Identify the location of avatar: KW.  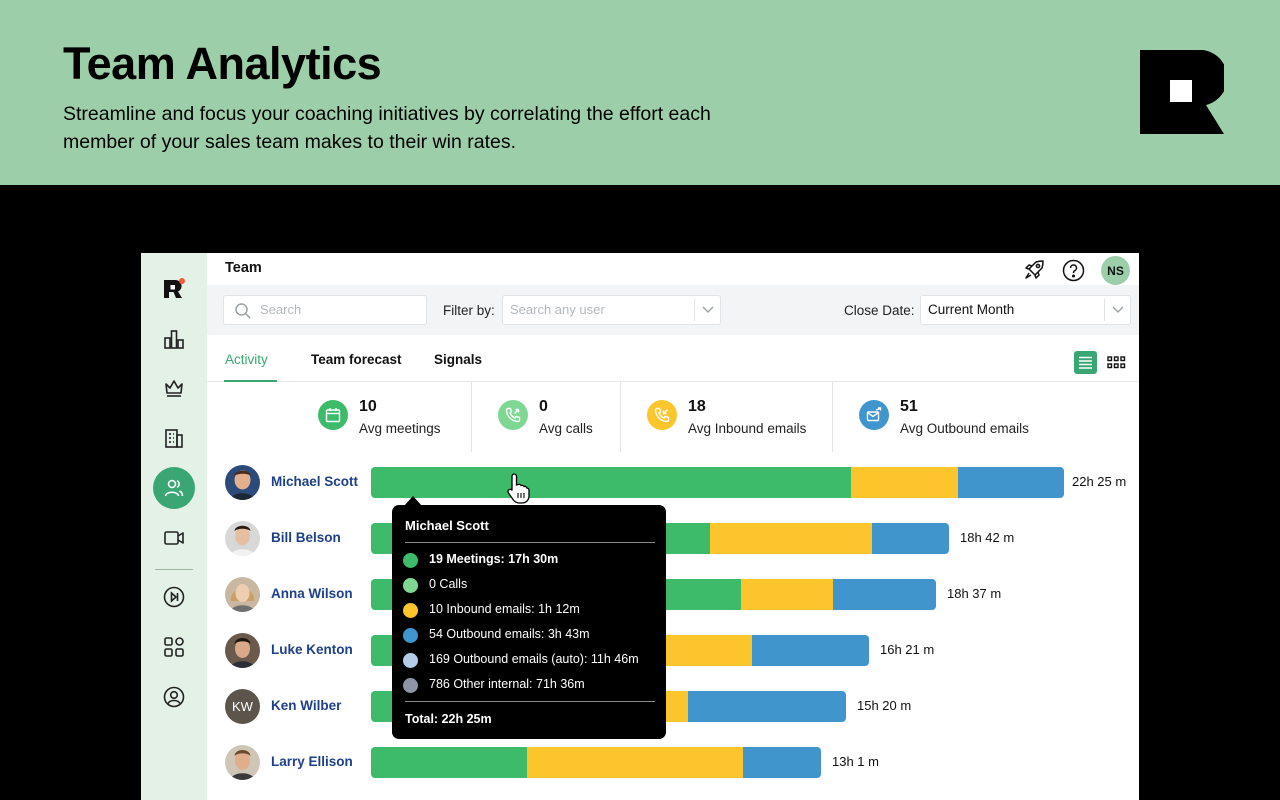
(242, 706).